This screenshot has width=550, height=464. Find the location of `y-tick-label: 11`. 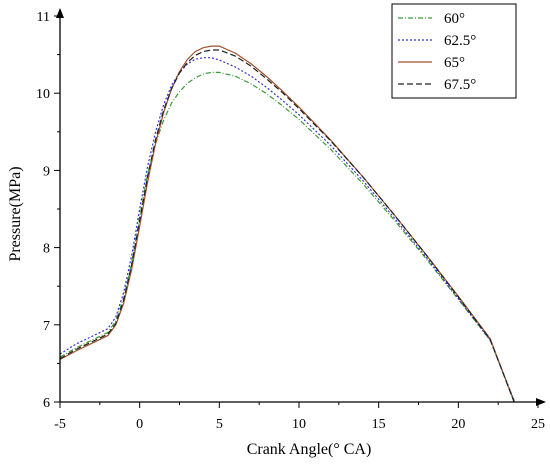

y-tick-label: 11 is located at coordinates (43, 17).